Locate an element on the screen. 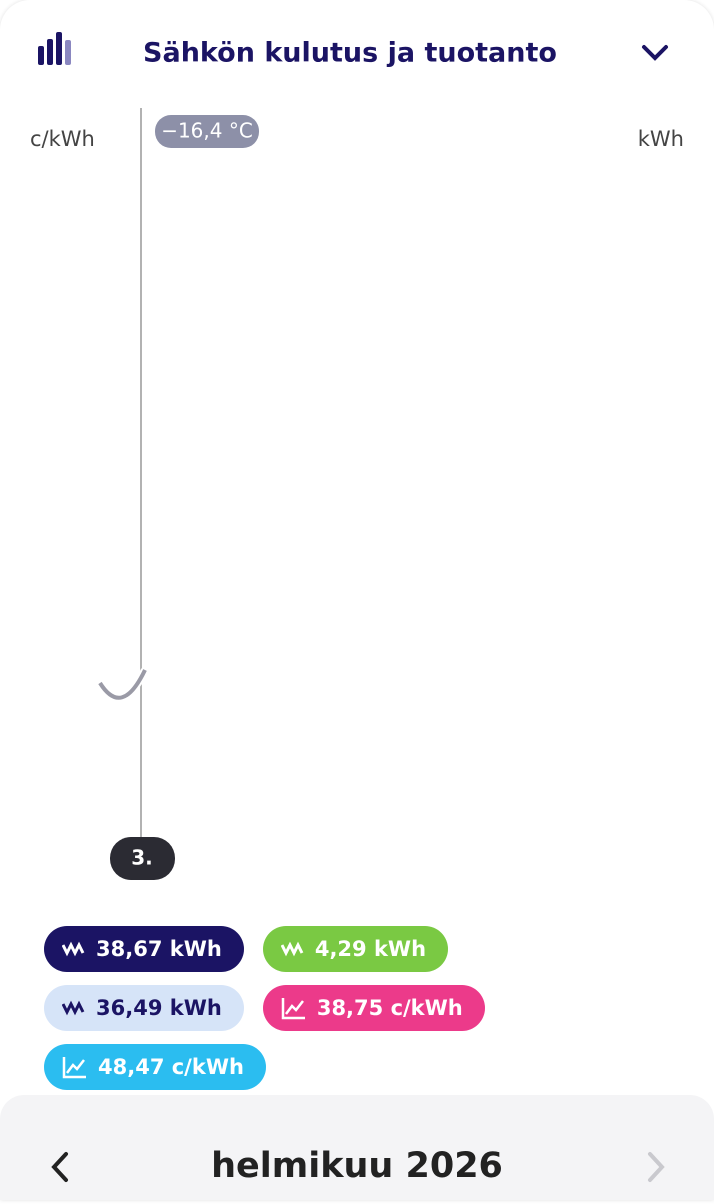 The height and width of the screenshot is (1204, 714). footer: helmikuu 2026 is located at coordinates (357, 1147).